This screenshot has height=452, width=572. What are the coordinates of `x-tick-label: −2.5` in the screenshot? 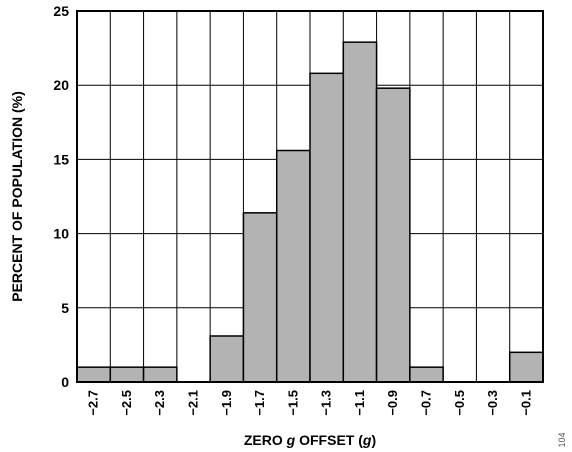 It's located at (126, 403).